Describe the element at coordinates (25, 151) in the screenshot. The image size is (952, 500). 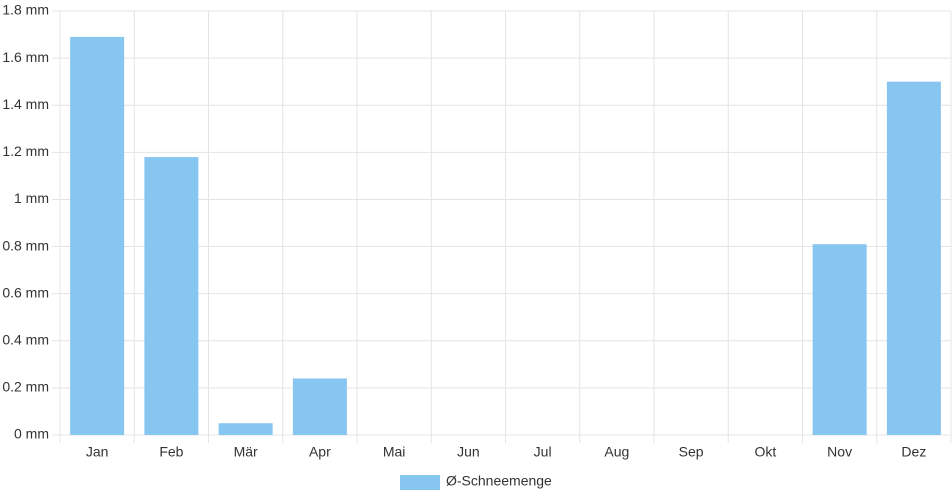
I see `y-tick-label: 1.2 mm` at that location.